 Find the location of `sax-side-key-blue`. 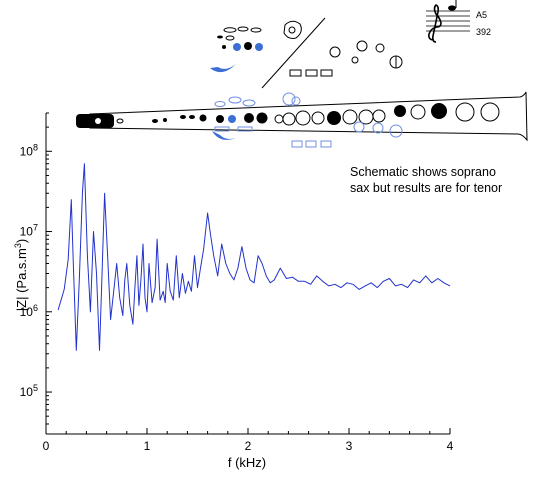

sax-side-key-blue is located at coordinates (224, 135).